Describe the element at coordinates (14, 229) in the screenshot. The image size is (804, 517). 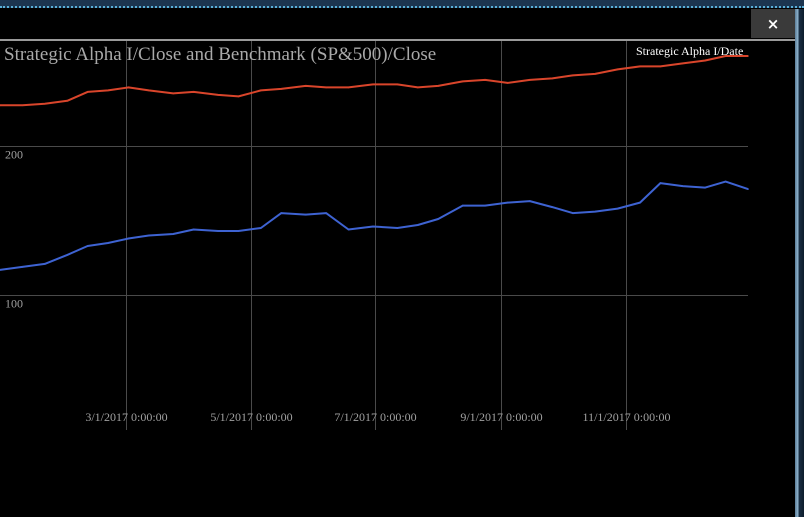
I see `y-axis: 100 200` at that location.